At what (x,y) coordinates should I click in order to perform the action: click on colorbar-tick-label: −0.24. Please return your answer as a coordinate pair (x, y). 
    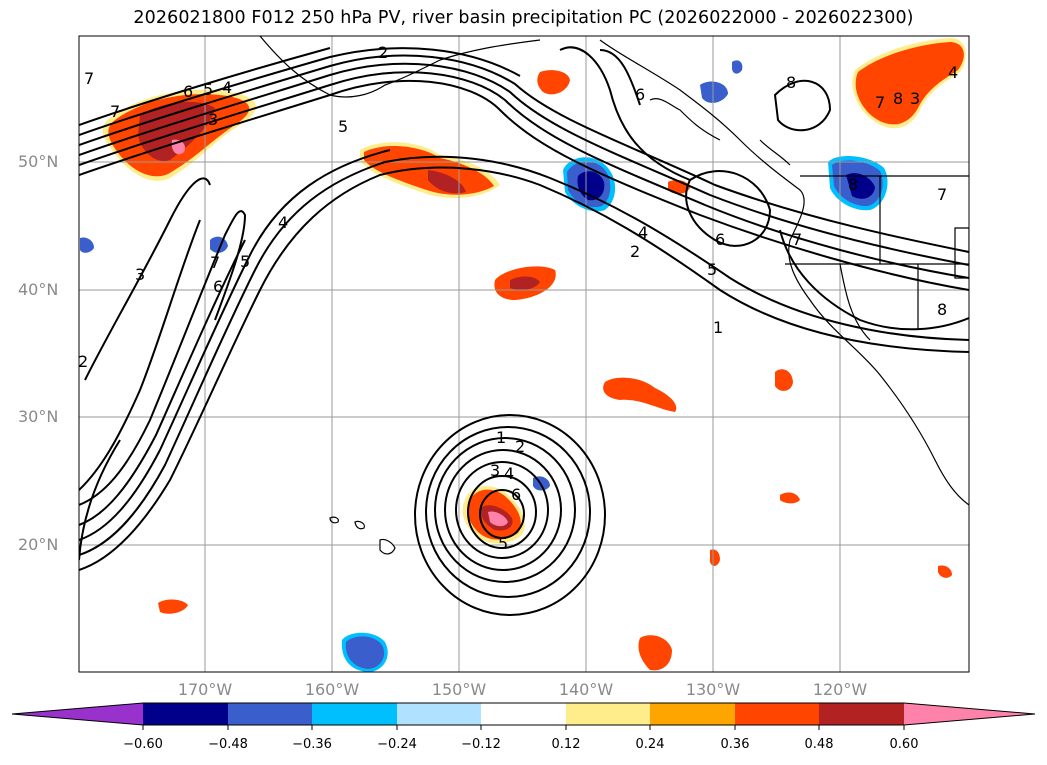
    Looking at the image, I should click on (397, 744).